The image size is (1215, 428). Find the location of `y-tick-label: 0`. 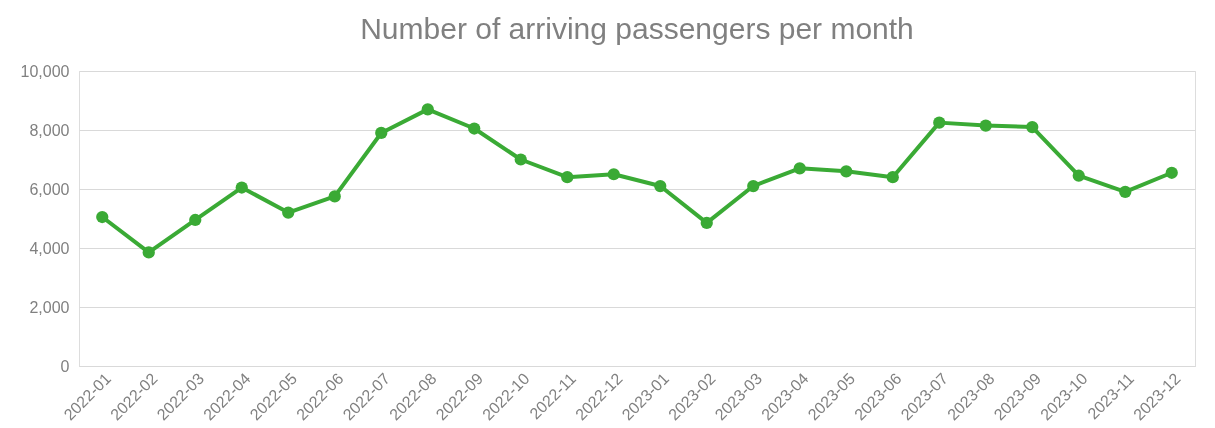

y-tick-label: 0 is located at coordinates (65, 366).